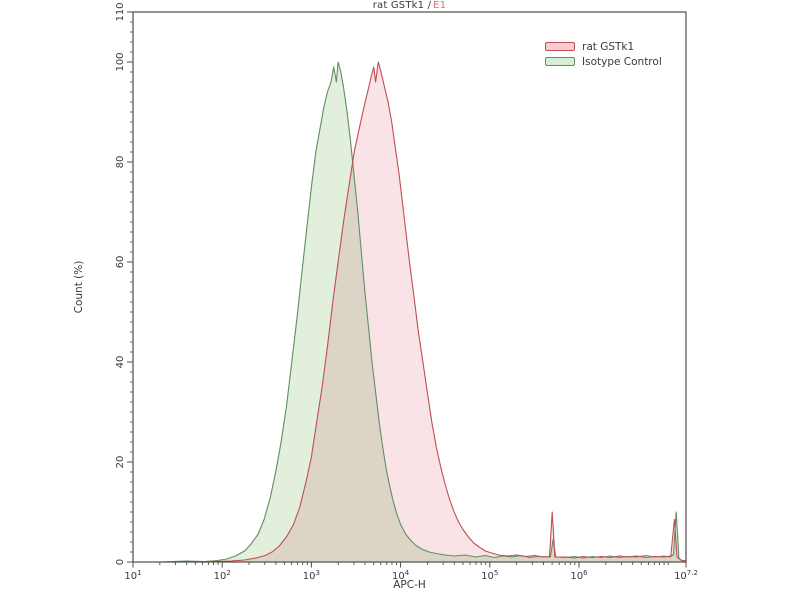  I want to click on legend-label-isotype-control: Isotype Control, so click(622, 61).